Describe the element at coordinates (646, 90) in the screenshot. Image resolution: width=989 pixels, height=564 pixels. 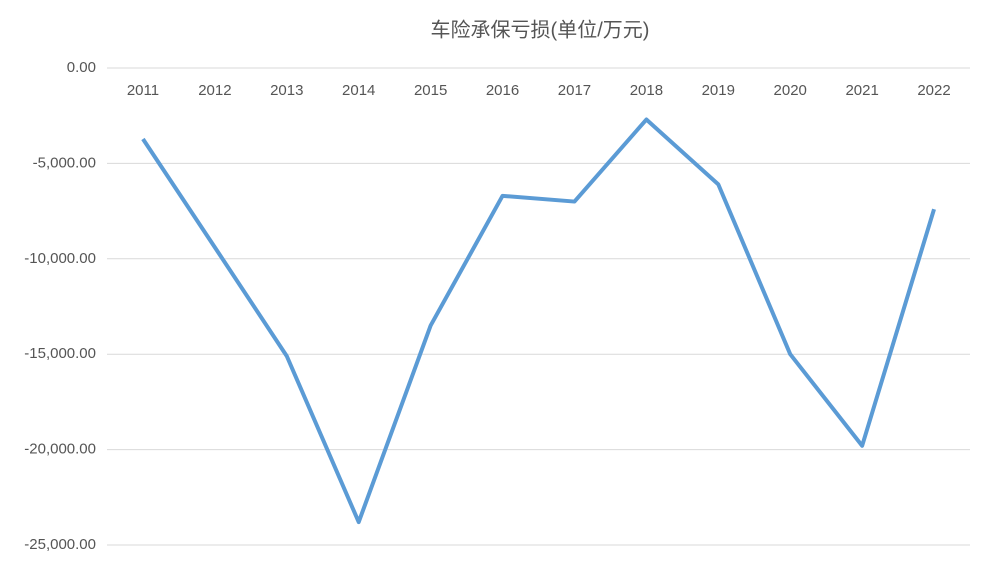
I see `x-tick-label: 2018` at that location.